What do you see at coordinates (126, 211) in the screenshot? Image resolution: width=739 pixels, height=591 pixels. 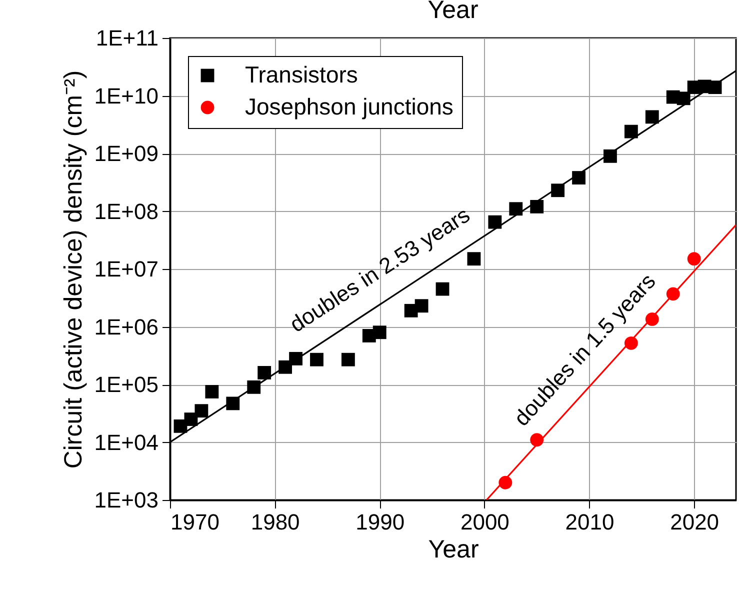 I see `y-tick-label: 1E+08` at bounding box center [126, 211].